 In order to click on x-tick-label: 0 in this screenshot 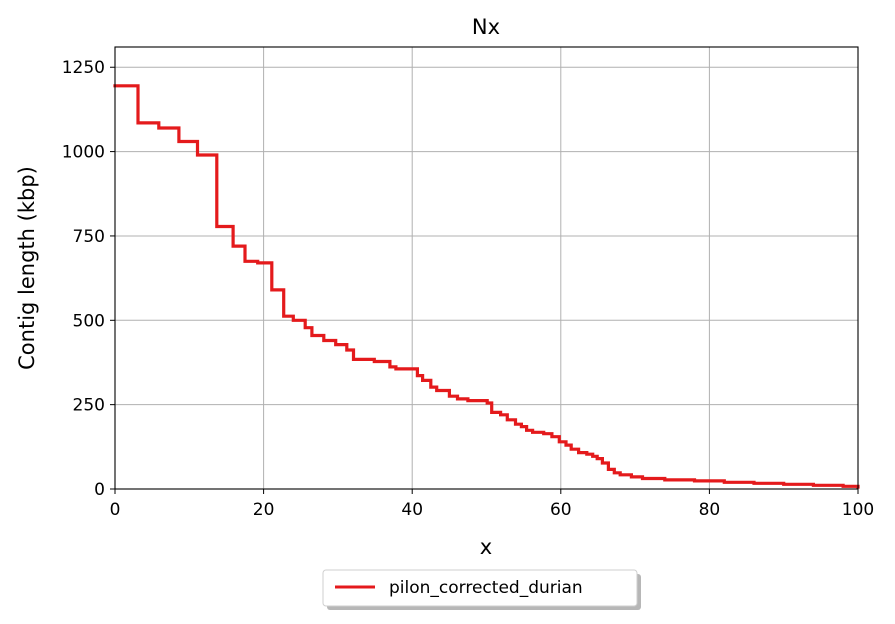, I will do `click(115, 510)`.